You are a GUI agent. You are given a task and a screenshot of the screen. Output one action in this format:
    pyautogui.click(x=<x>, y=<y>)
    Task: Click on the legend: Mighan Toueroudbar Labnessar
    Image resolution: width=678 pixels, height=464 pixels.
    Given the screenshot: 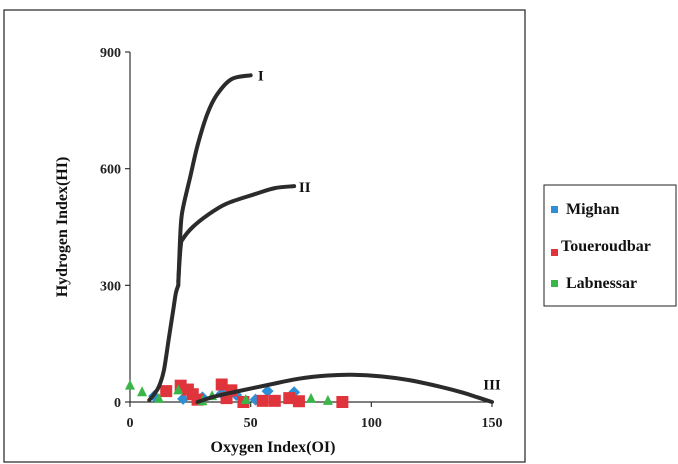 What is the action you would take?
    pyautogui.click(x=601, y=246)
    